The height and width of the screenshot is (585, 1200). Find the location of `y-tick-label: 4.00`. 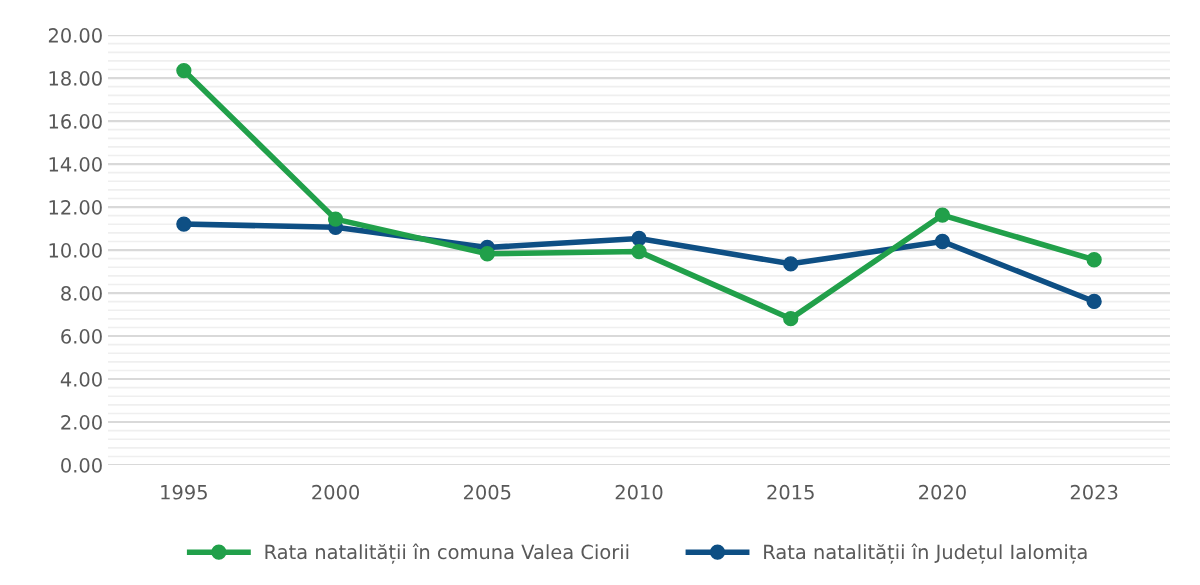

y-tick-label: 4.00 is located at coordinates (81, 379).